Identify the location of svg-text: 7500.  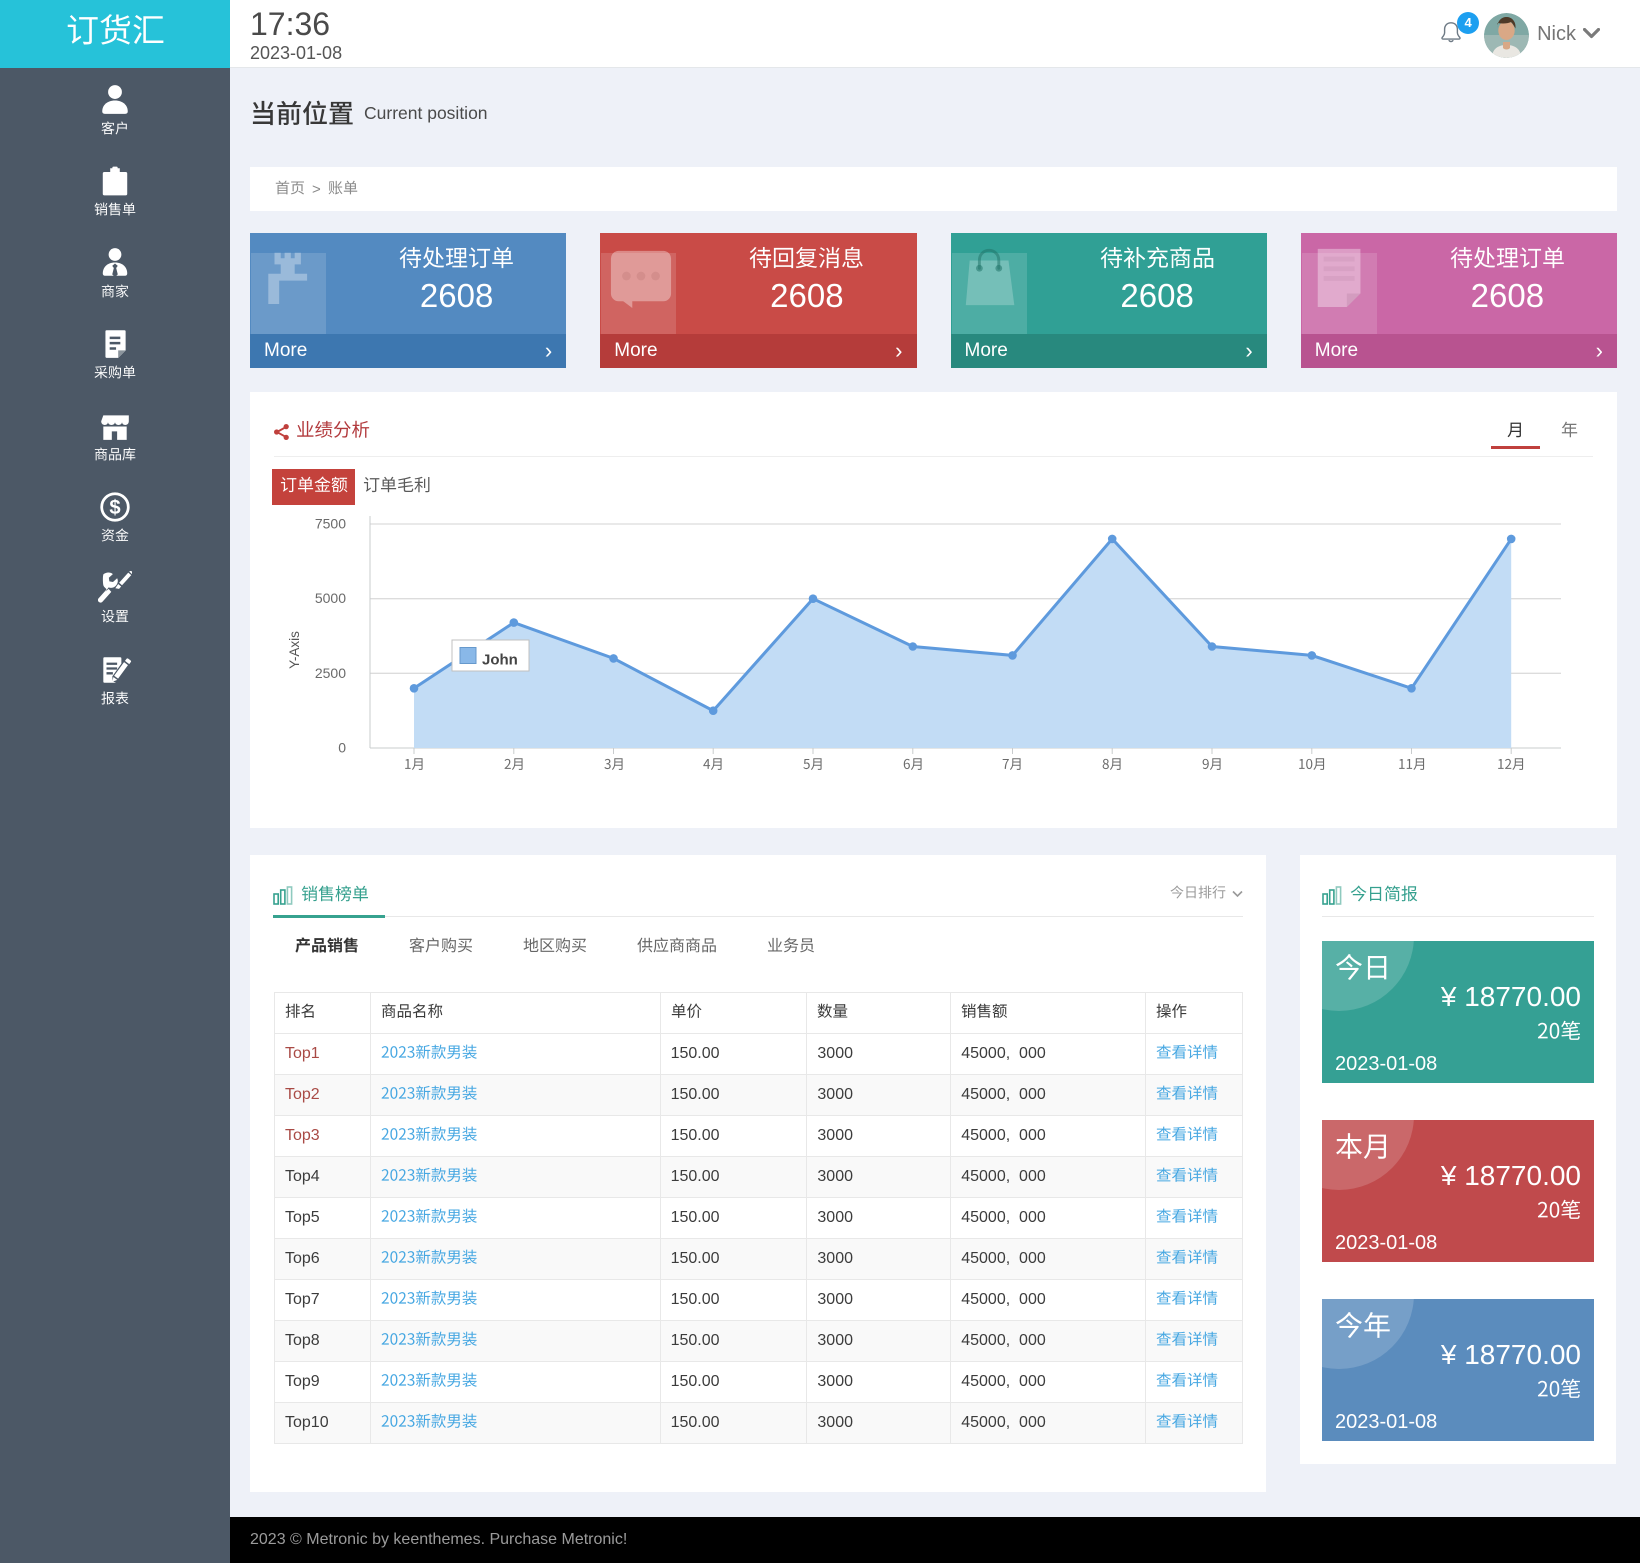
(330, 524).